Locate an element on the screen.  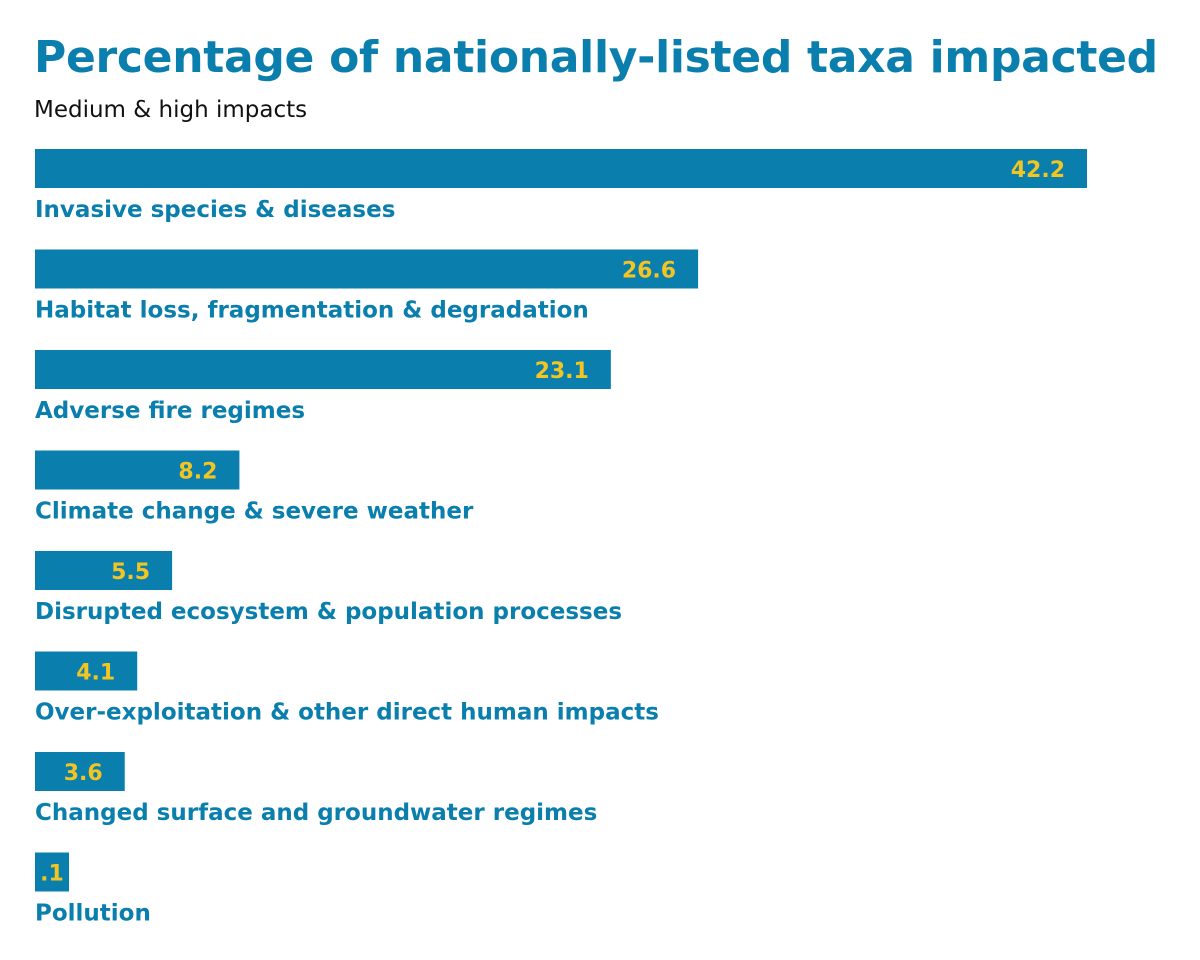
category-label: Pollution is located at coordinates (93, 914).